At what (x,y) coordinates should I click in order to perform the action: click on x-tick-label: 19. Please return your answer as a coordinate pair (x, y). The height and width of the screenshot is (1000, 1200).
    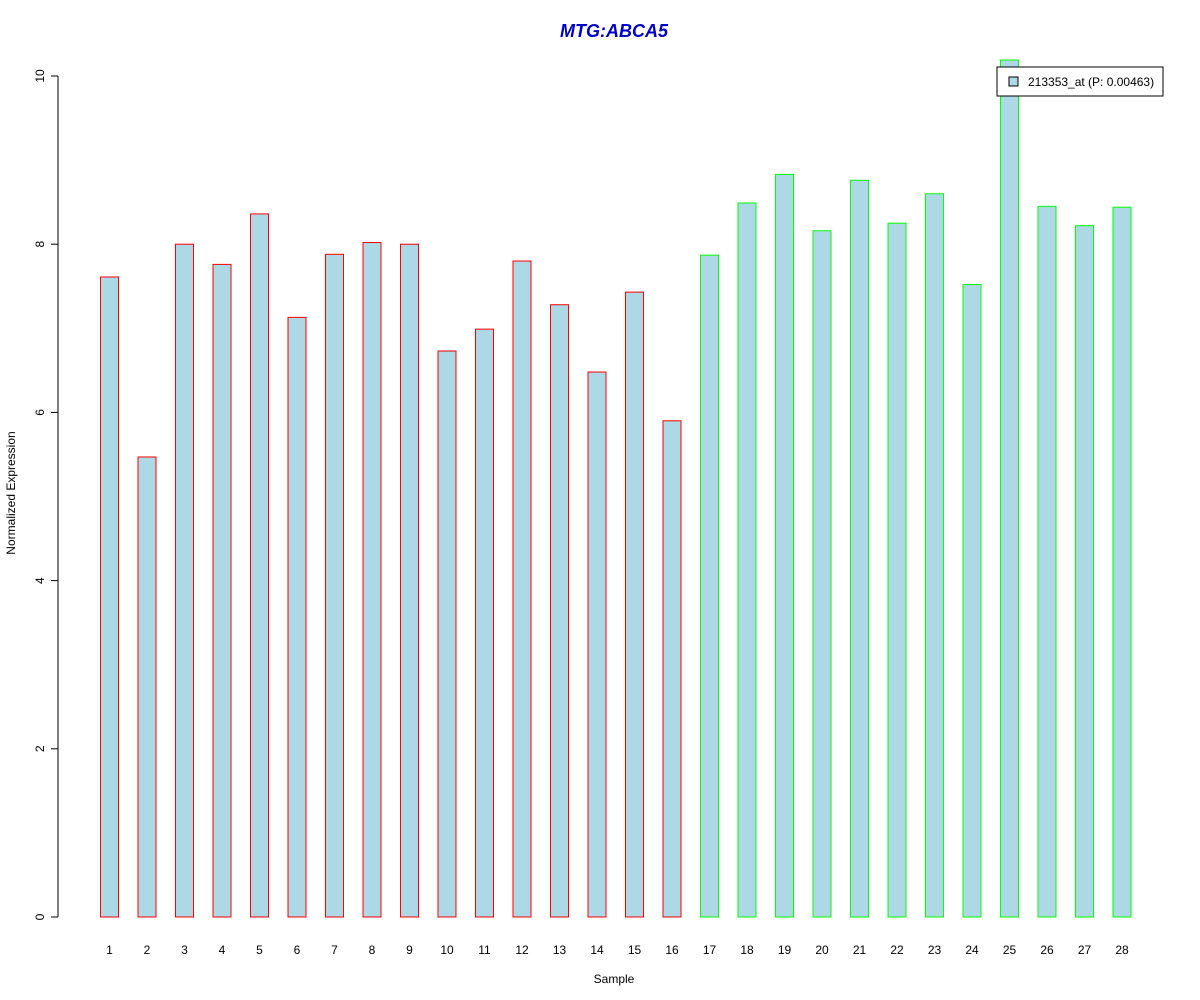
    Looking at the image, I should click on (785, 950).